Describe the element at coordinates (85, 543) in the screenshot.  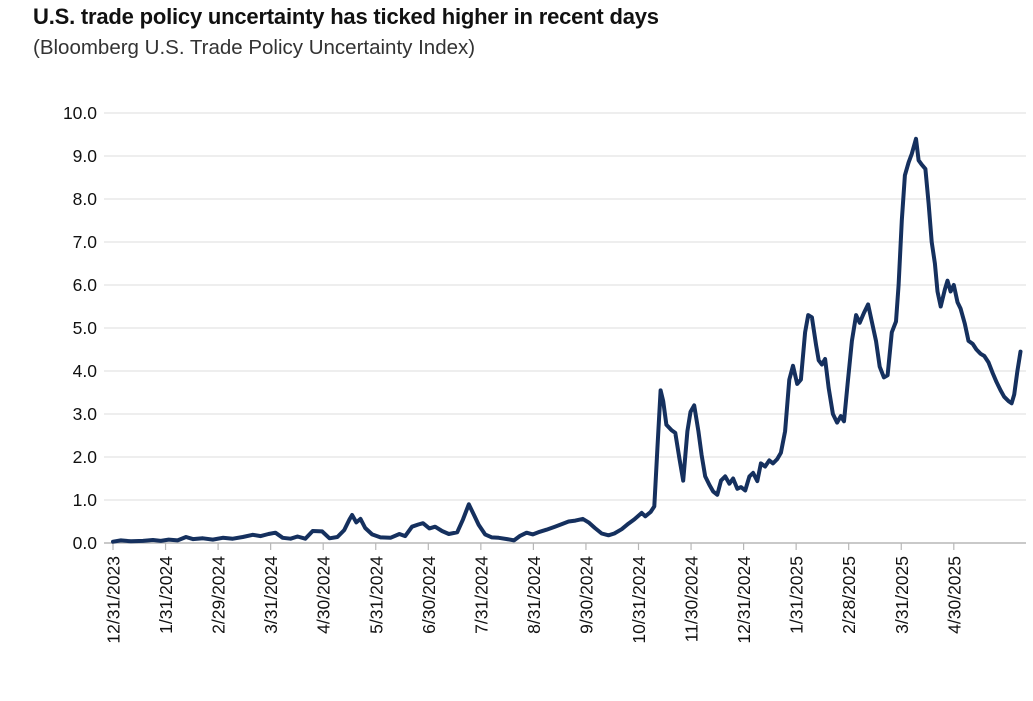
I see `y-tick-label: 0.0` at that location.